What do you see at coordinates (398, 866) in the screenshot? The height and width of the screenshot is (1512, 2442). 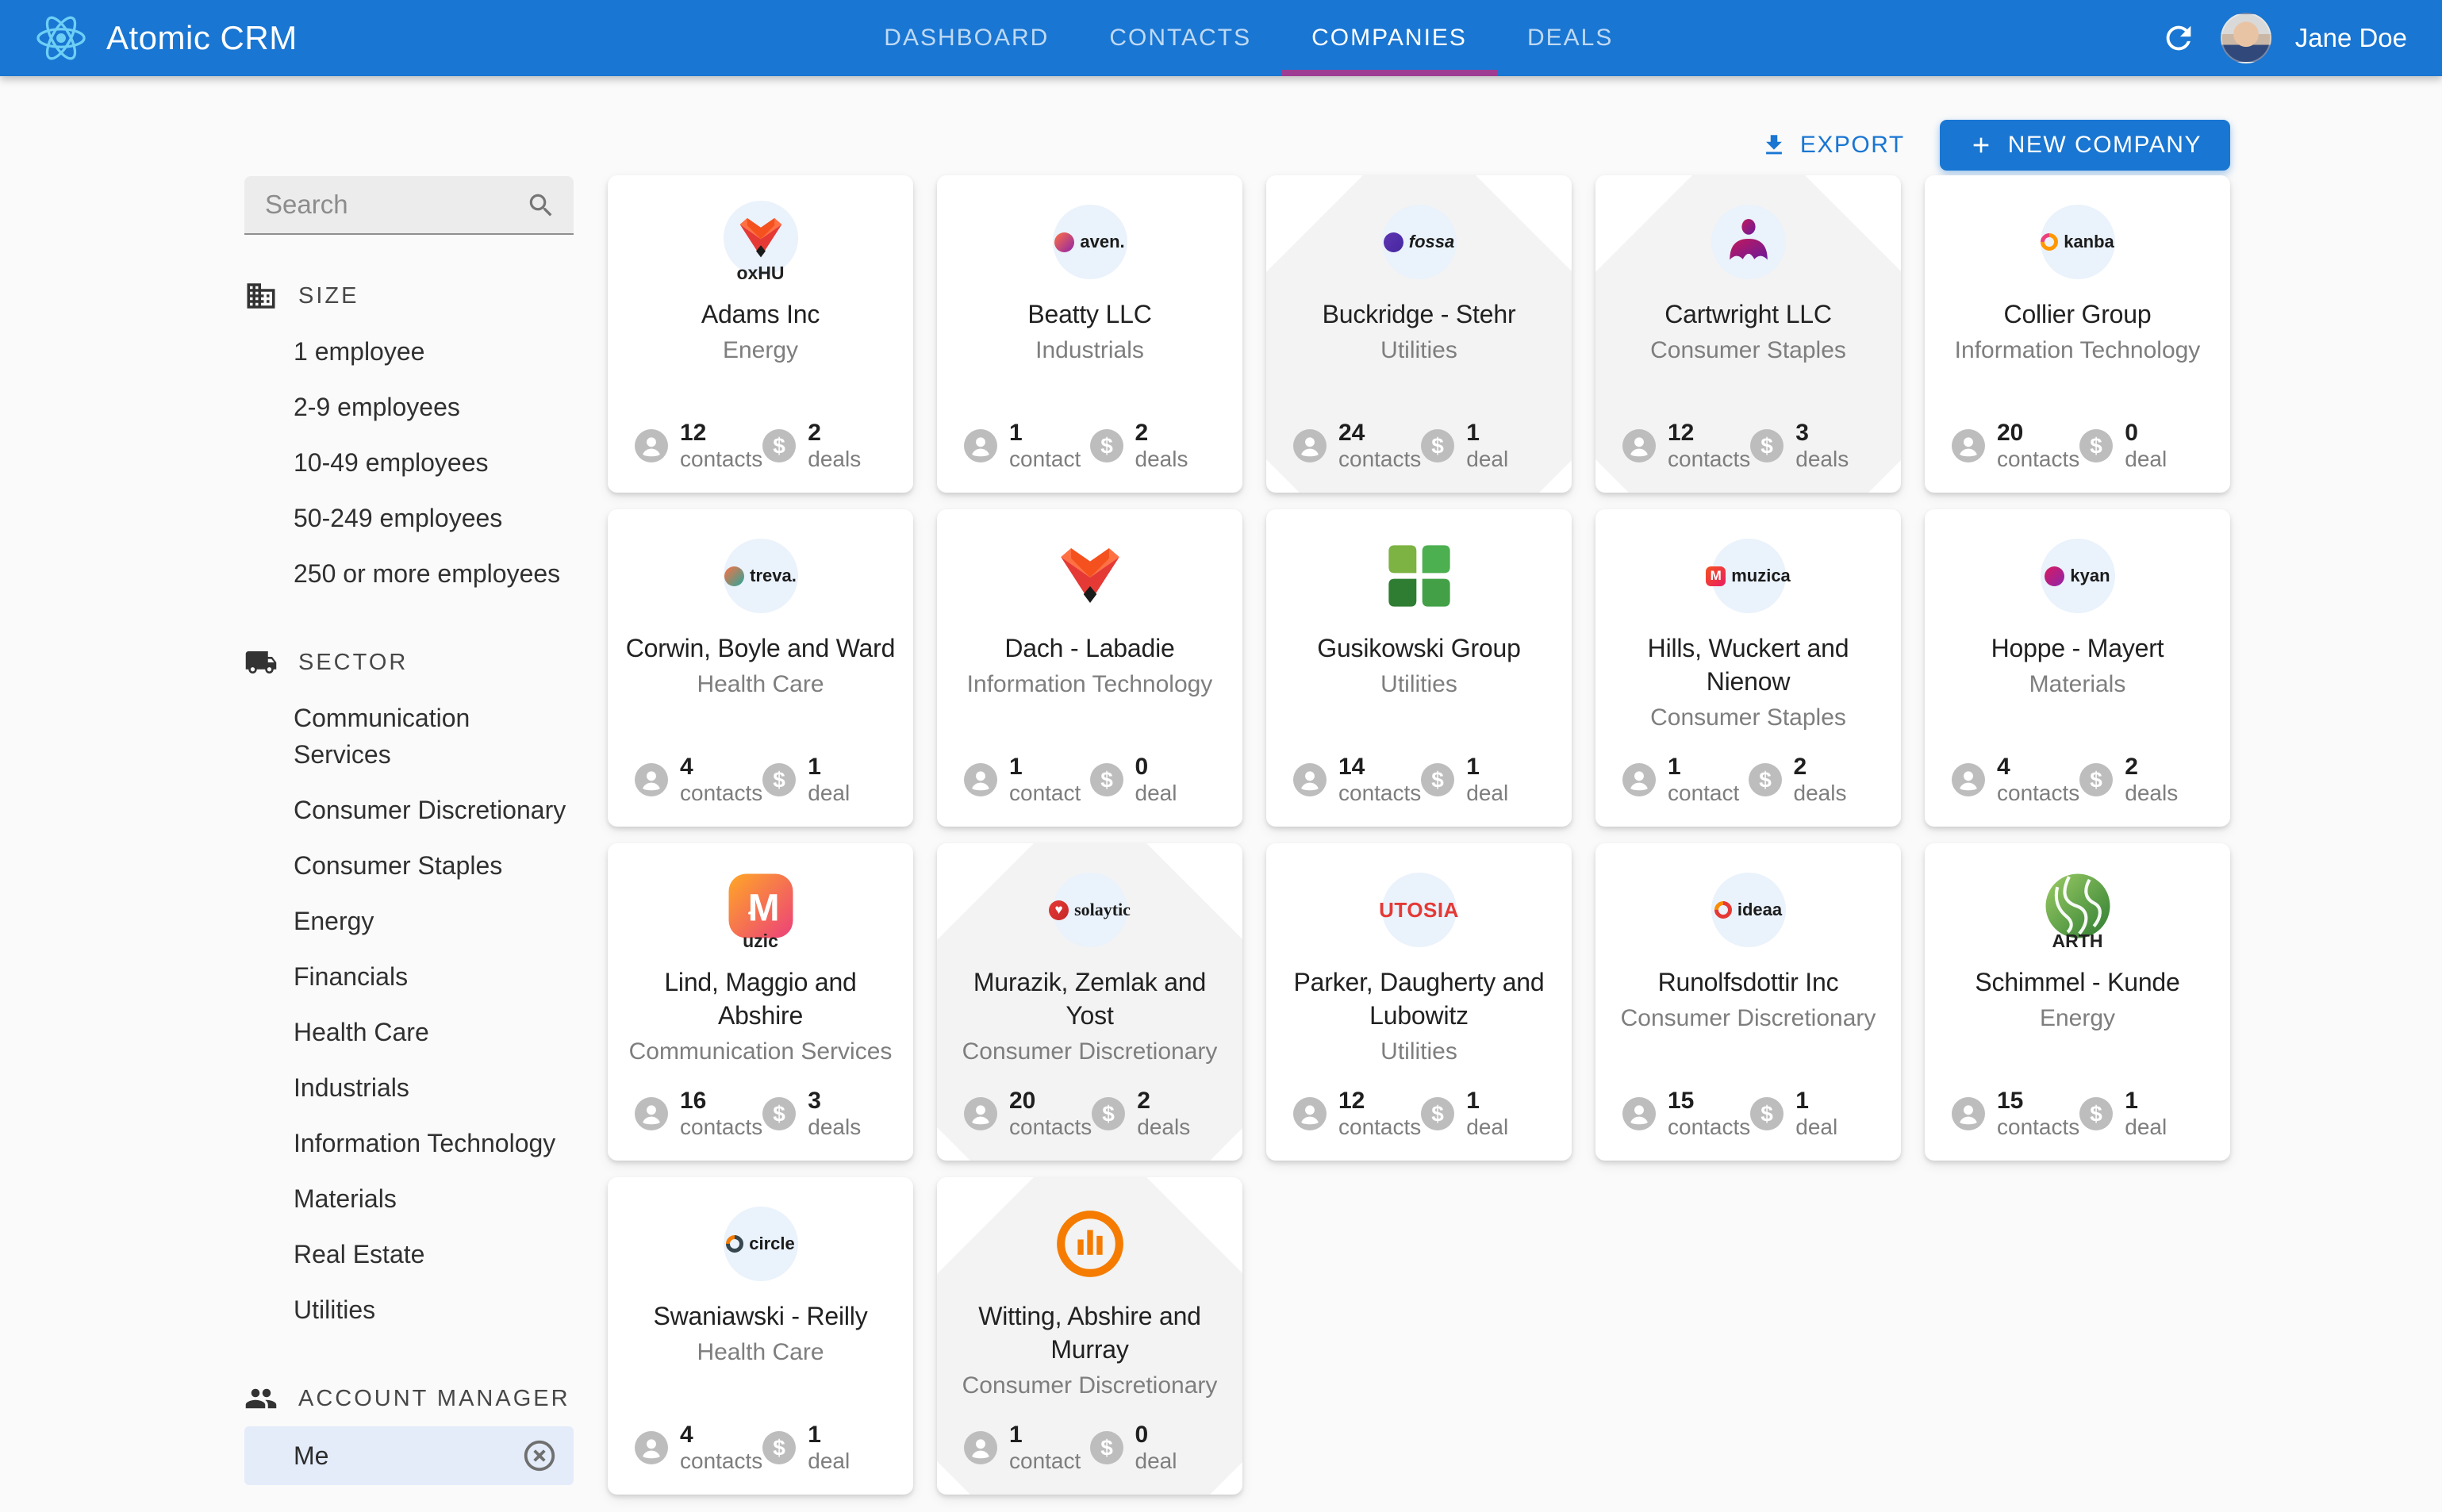 I see `filter-item-consumer-staples: Consumer Staples` at bounding box center [398, 866].